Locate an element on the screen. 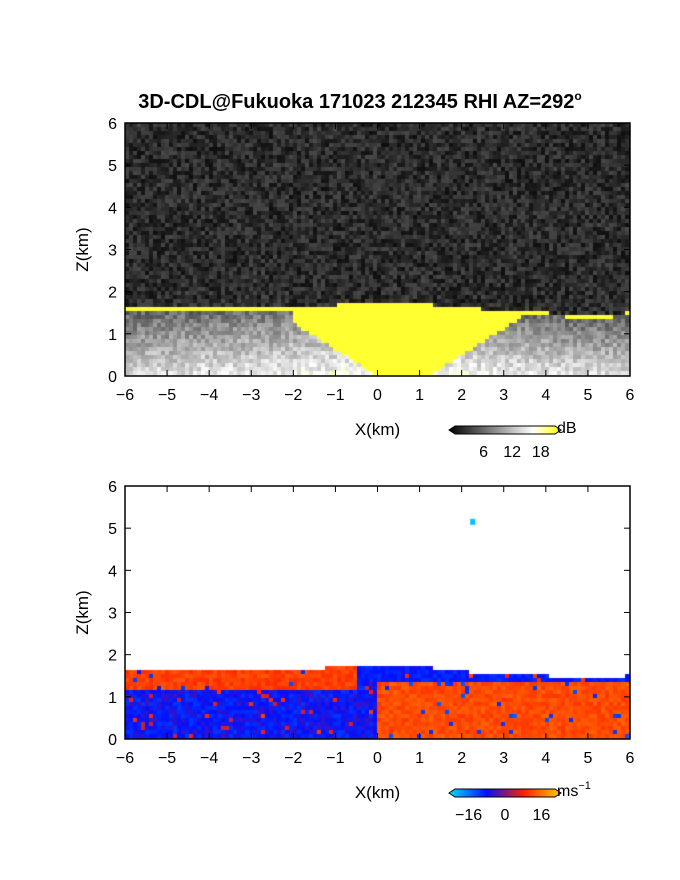 Image resolution: width=680 pixels, height=880 pixels. colorbar-tick-label: 12 is located at coordinates (512, 452).